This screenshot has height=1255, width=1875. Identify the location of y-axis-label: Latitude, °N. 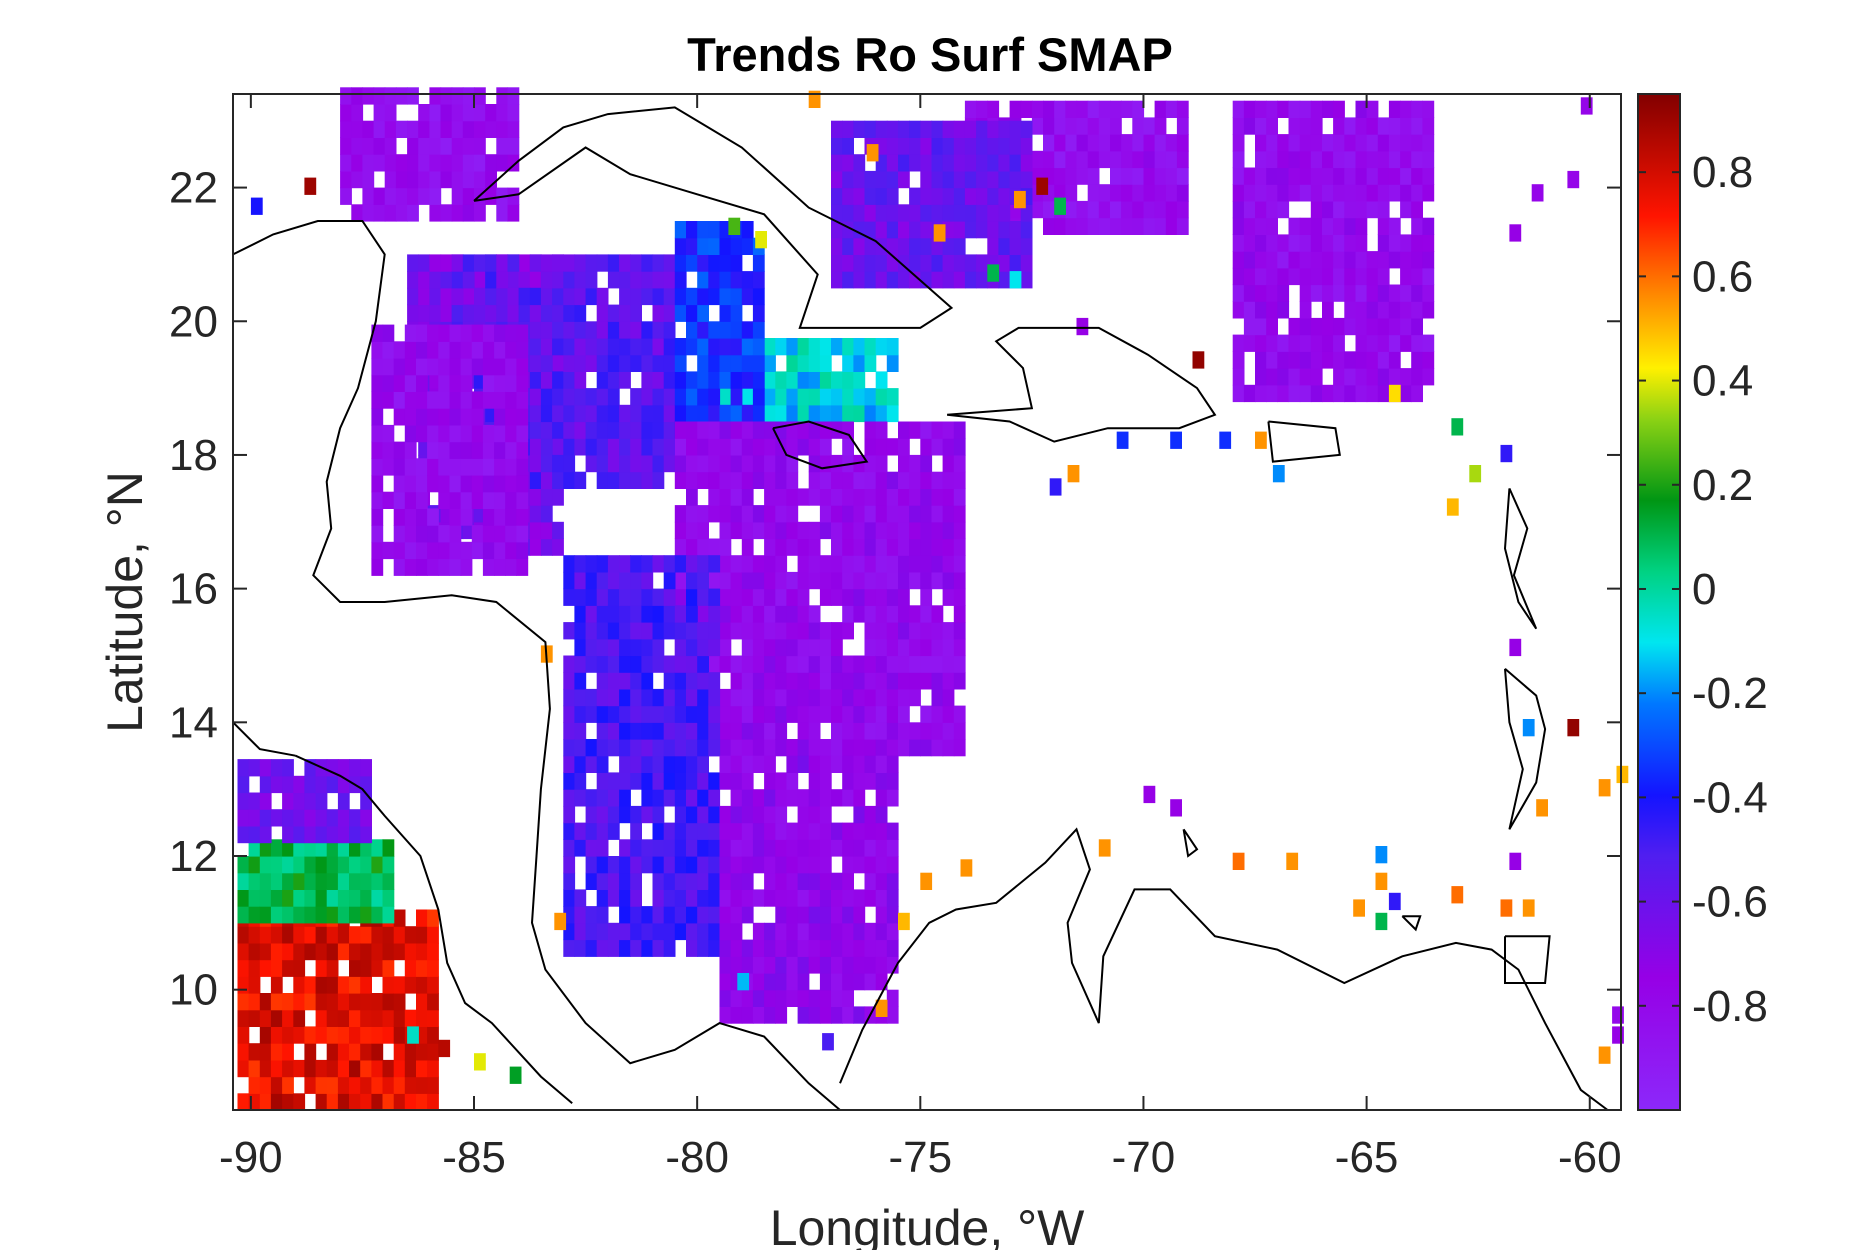
(125, 602).